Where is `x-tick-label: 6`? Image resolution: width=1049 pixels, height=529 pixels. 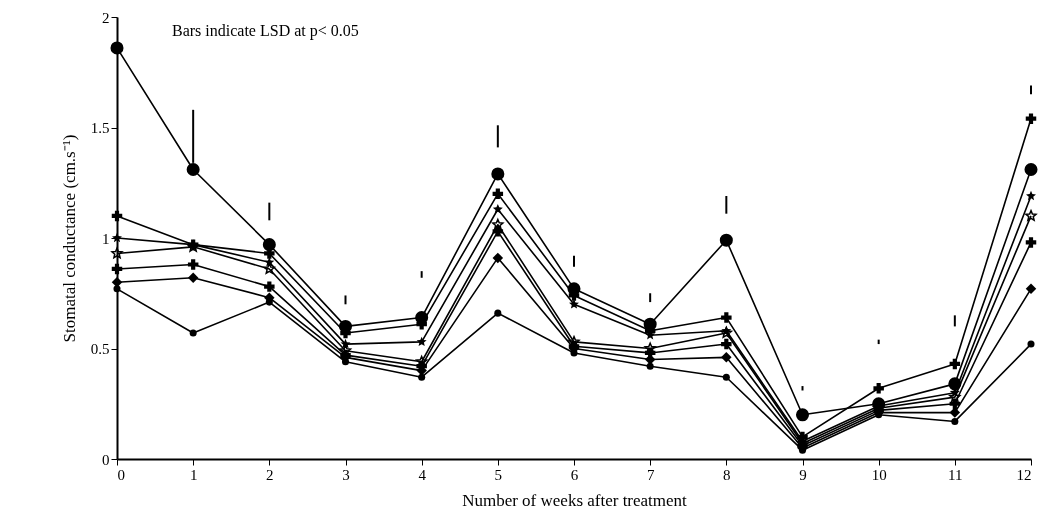 x-tick-label: 6 is located at coordinates (574, 474).